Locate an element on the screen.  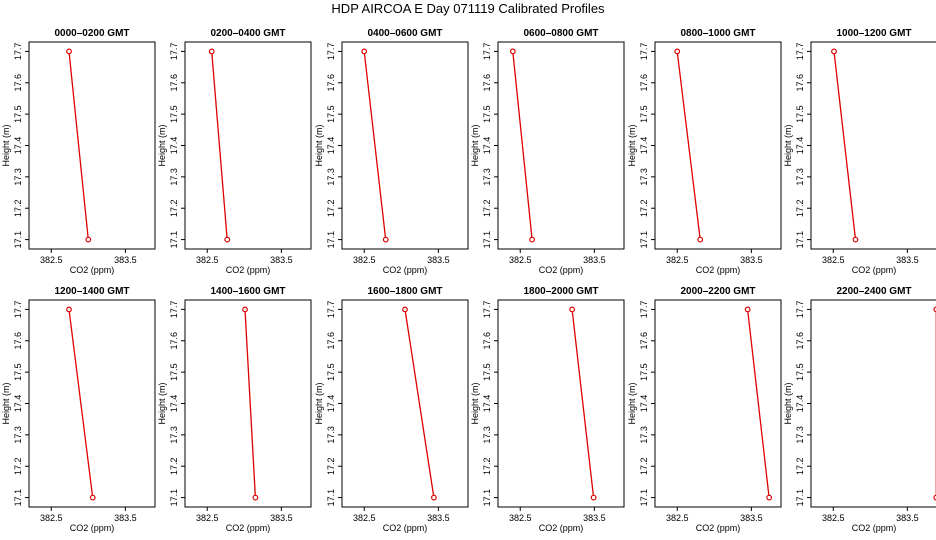
panel-title: 1600–1800 GMT is located at coordinates (404, 291).